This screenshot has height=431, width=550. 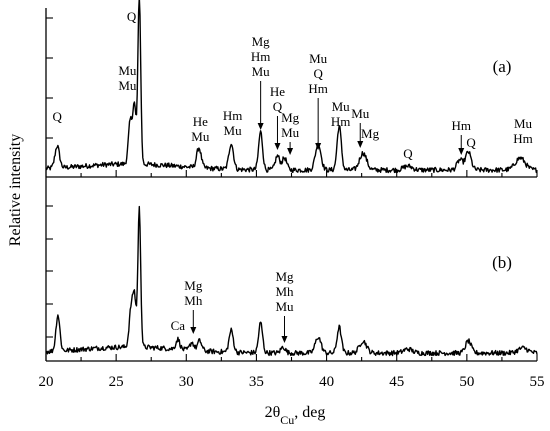 I want to click on peak-label: Ca, so click(x=178, y=325).